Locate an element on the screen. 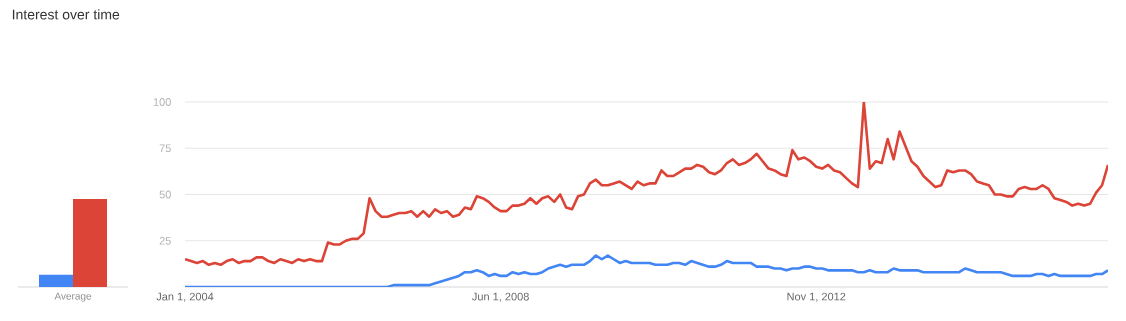 The width and height of the screenshot is (1126, 321). y-tick-label: 50 is located at coordinates (165, 194).